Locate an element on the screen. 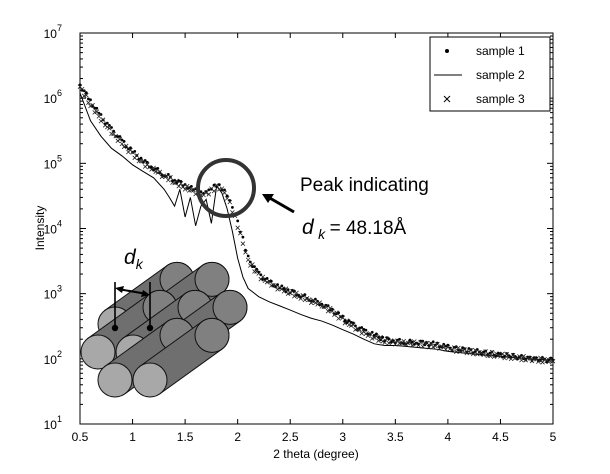 The image size is (610, 474). peak-circle is located at coordinates (226, 188).